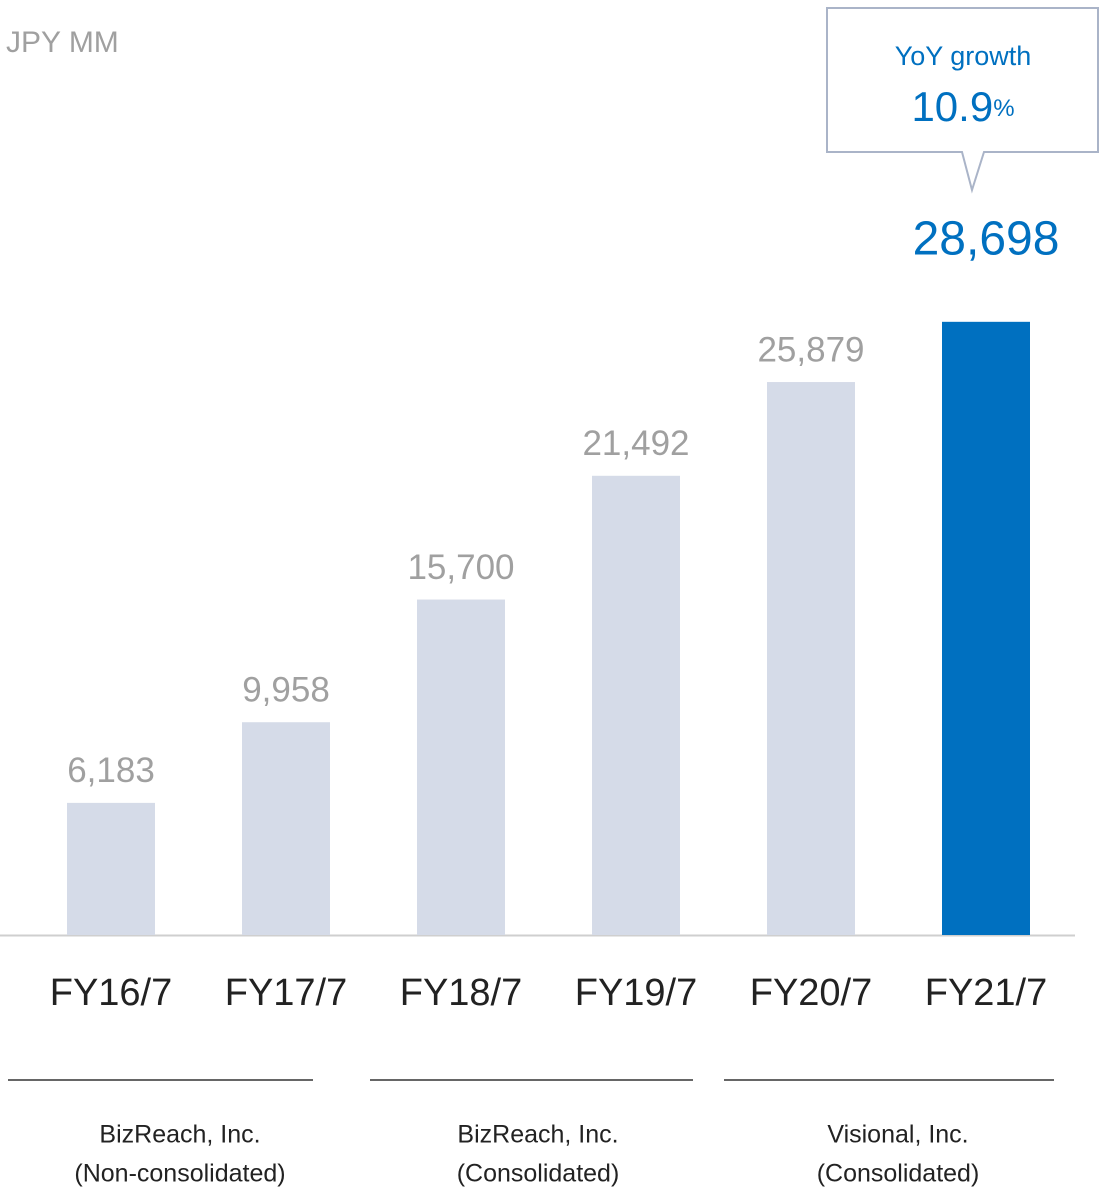  Describe the element at coordinates (286, 689) in the screenshot. I see `value-label: 9,958` at that location.